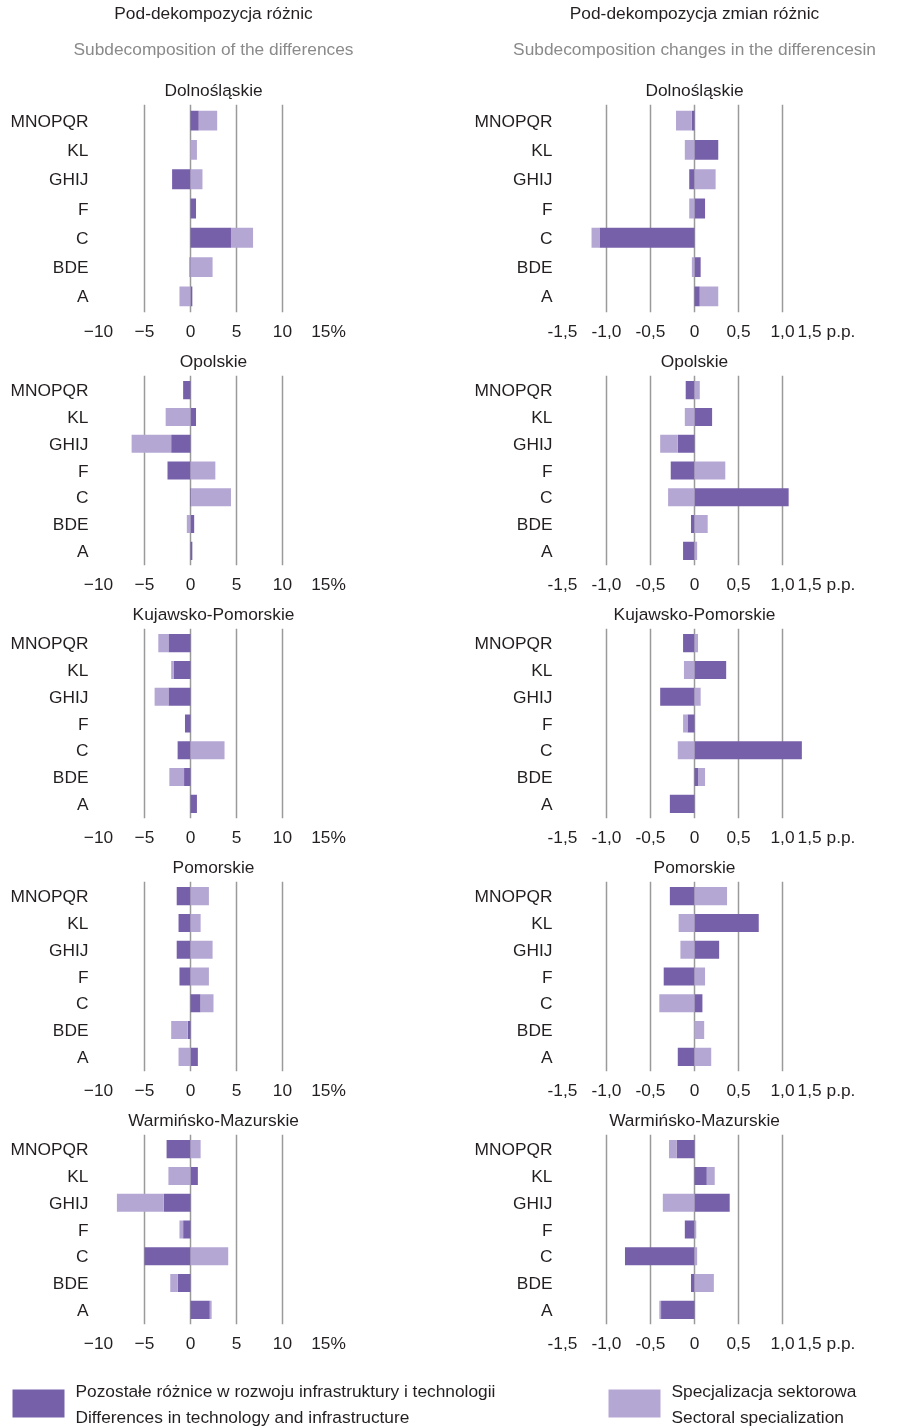 Image resolution: width=909 pixels, height=1428 pixels. What do you see at coordinates (285, 1403) in the screenshot?
I see `legend-label: Pozostałe różnice w rozwoju infrastruktury i technologii Differences in technology and infrastructure` at bounding box center [285, 1403].